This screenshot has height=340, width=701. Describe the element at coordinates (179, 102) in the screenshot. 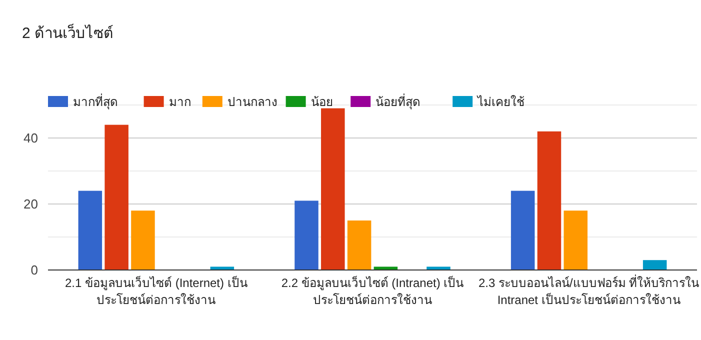

I see `legend-label: มาก` at that location.